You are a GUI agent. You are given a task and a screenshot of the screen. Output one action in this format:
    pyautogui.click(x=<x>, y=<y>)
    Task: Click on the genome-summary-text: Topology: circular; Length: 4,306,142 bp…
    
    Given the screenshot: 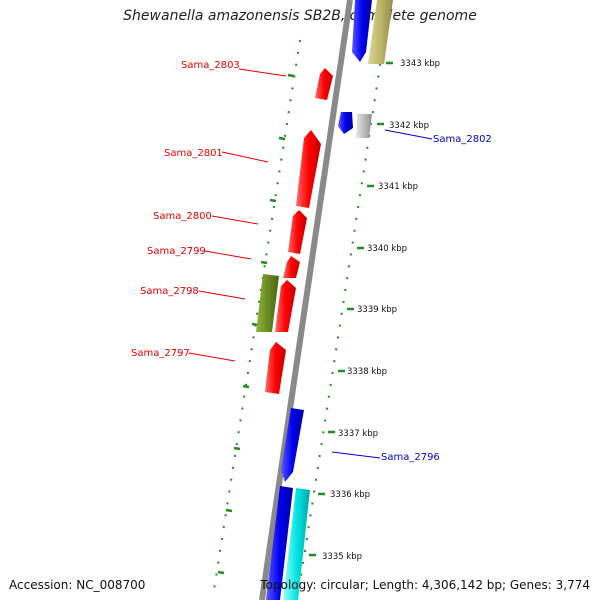 What is the action you would take?
    pyautogui.click(x=425, y=585)
    